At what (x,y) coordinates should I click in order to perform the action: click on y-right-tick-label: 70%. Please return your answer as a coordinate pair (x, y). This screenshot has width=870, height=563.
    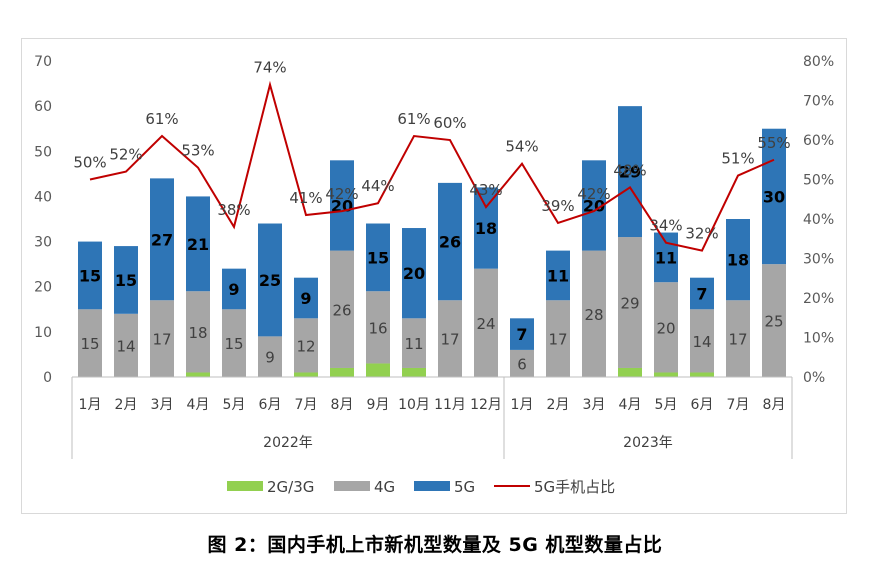
    Looking at the image, I should click on (818, 102).